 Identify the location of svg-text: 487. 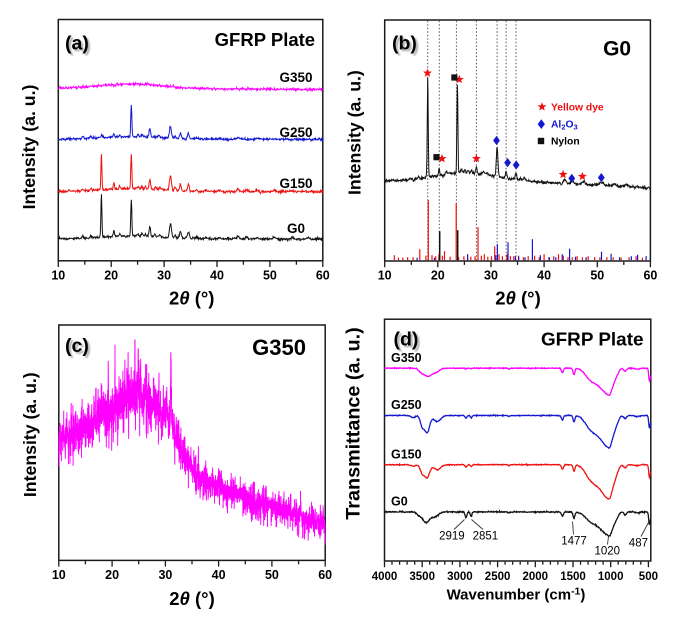
(638, 544).